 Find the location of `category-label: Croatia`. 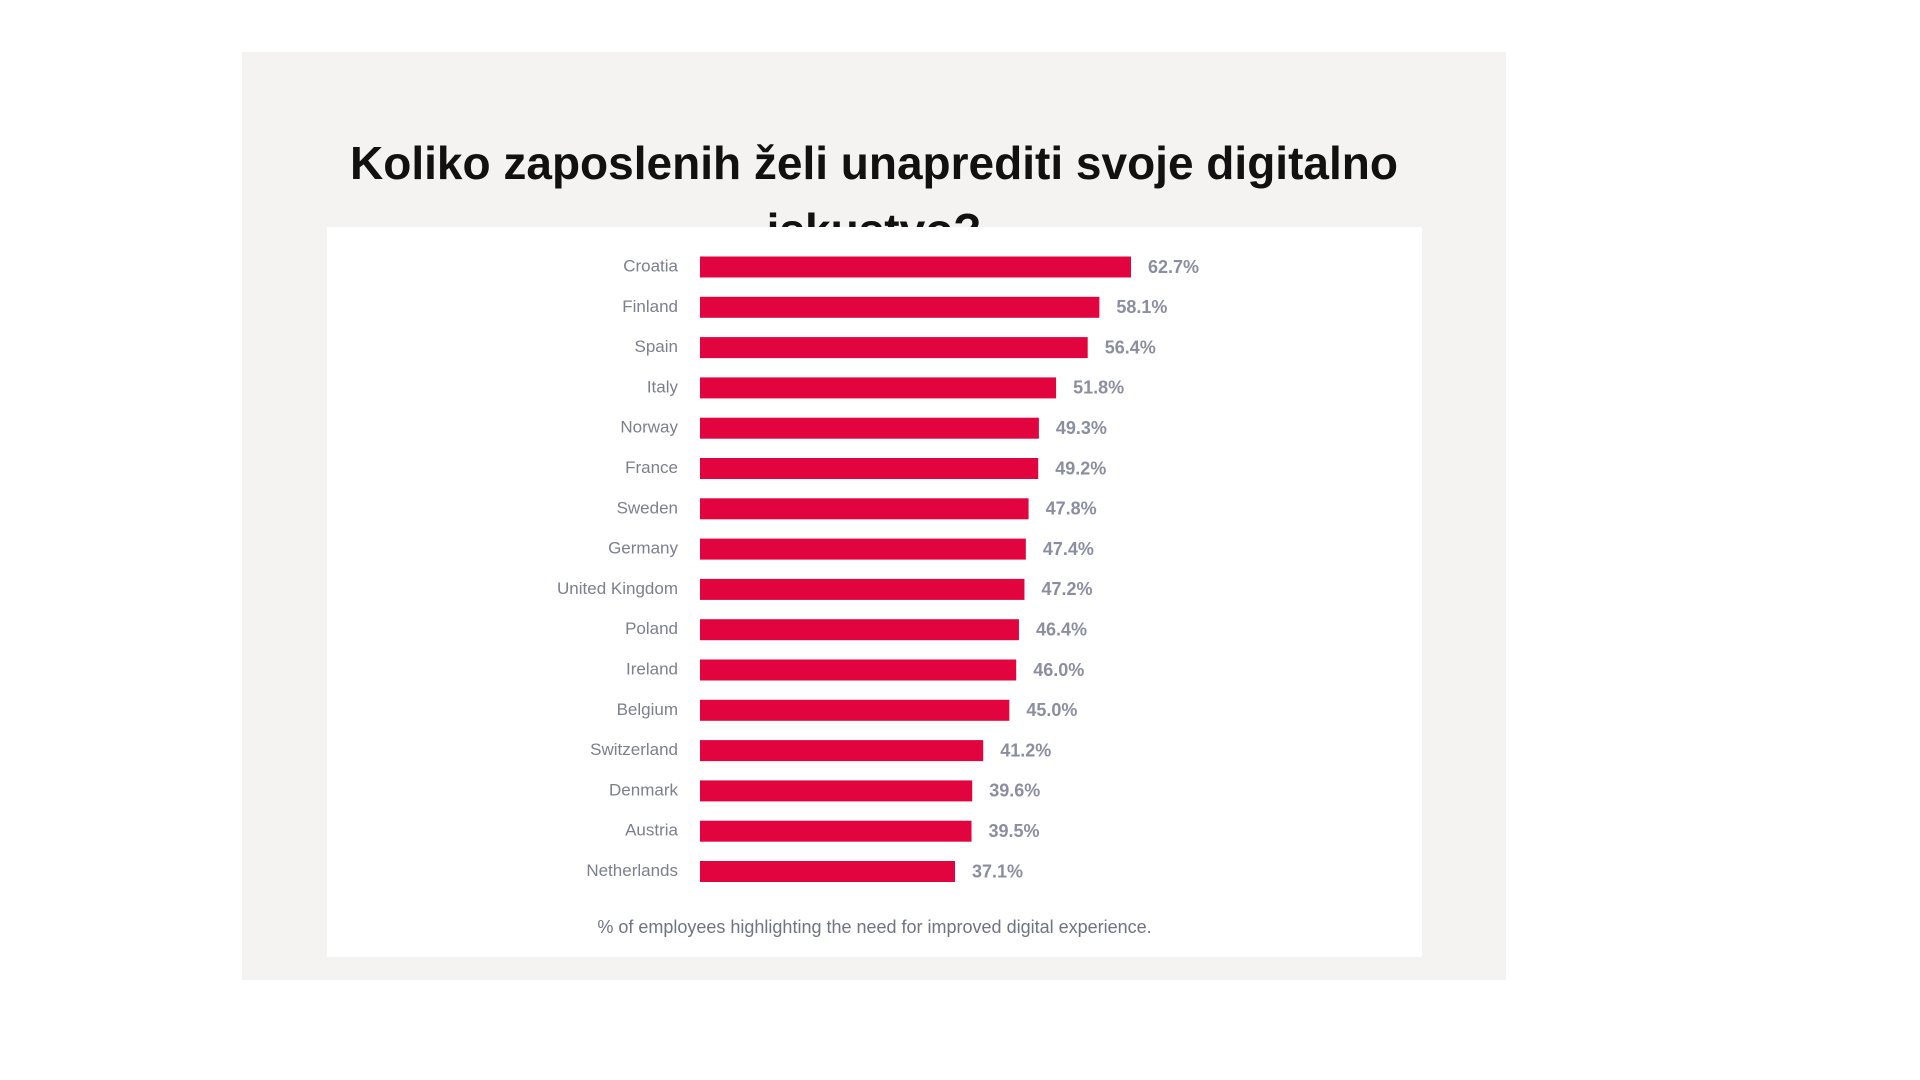

category-label: Croatia is located at coordinates (650, 265).